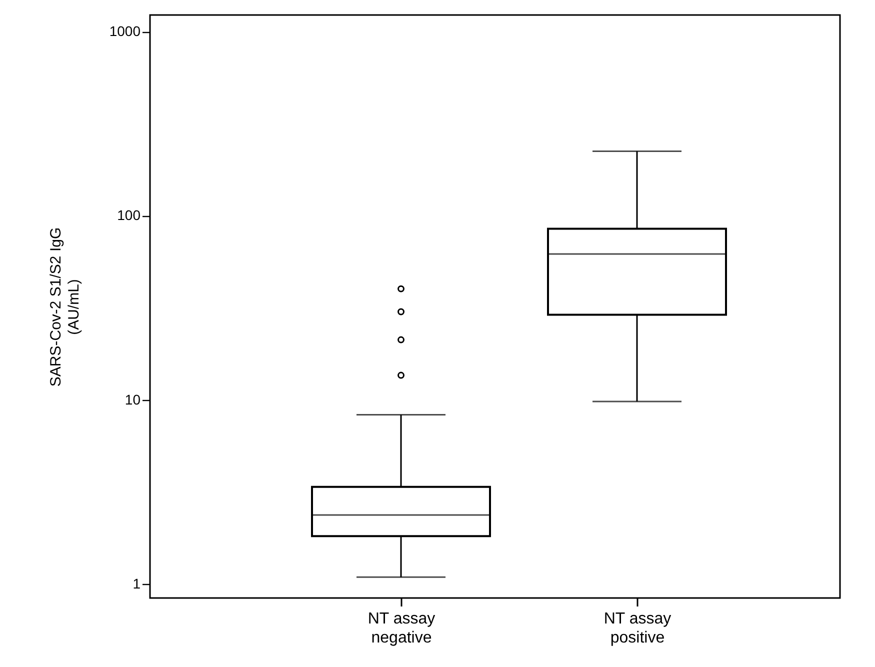  I want to click on y-tick-label: 10, so click(132, 399).